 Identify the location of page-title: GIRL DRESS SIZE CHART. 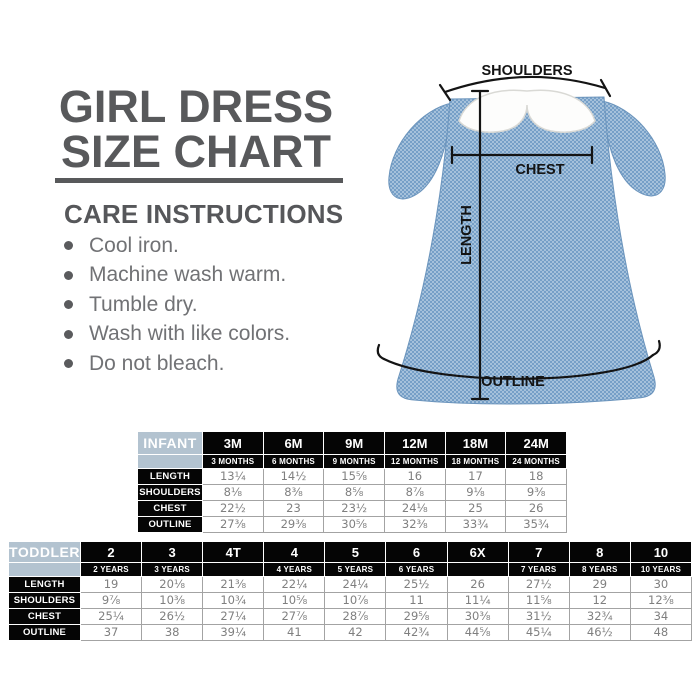
(196, 129).